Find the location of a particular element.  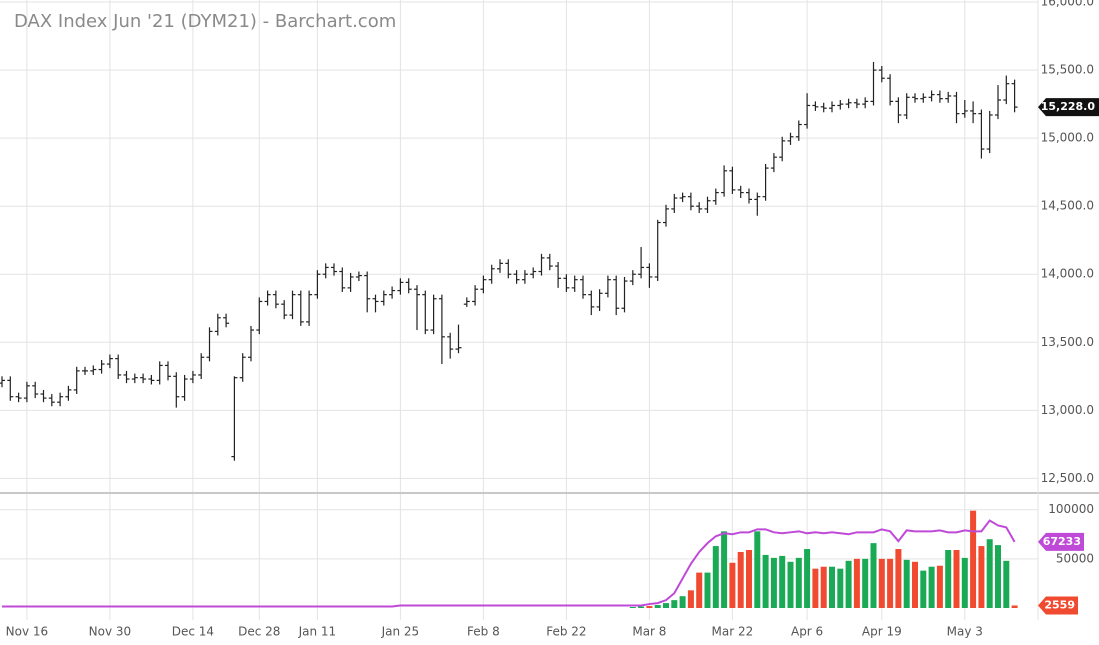

x-tick-label: Dec 14 is located at coordinates (193, 632).